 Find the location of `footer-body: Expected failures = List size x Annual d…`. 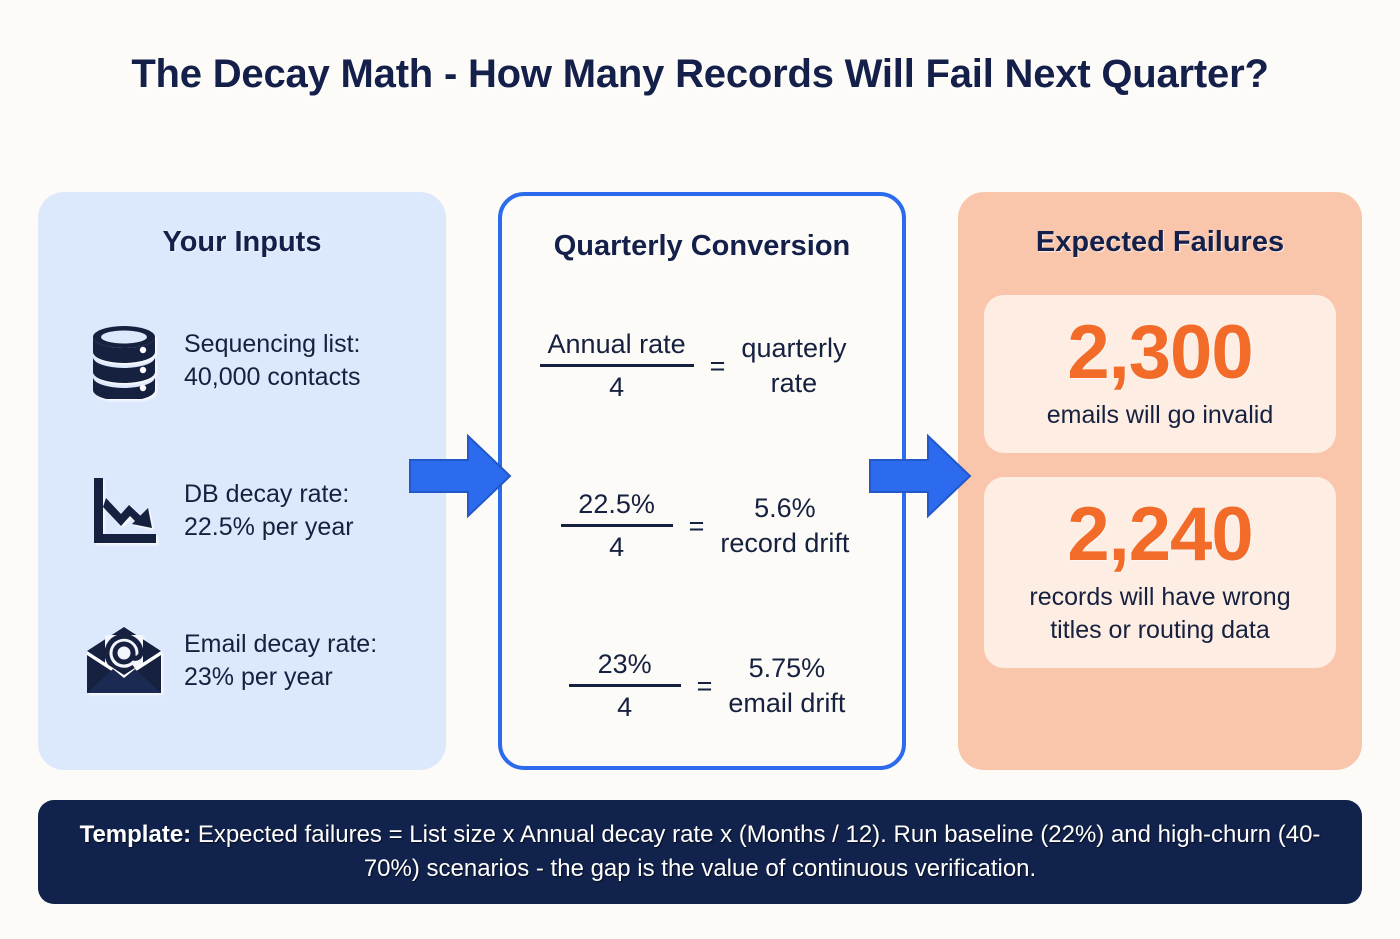

footer-body: Expected failures = List size x Annual d… is located at coordinates (756, 851).